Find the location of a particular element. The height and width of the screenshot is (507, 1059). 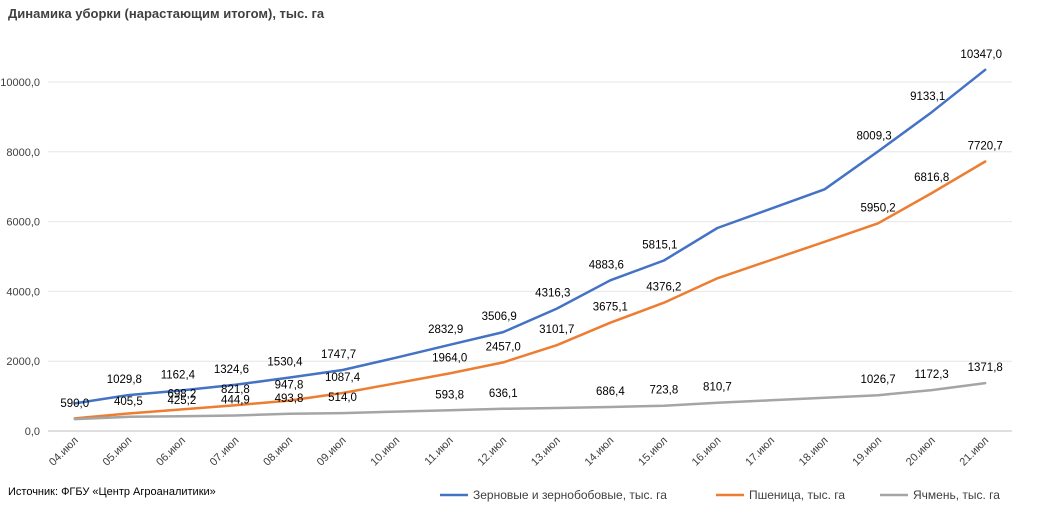

data-label: 1029,8 is located at coordinates (124, 380).